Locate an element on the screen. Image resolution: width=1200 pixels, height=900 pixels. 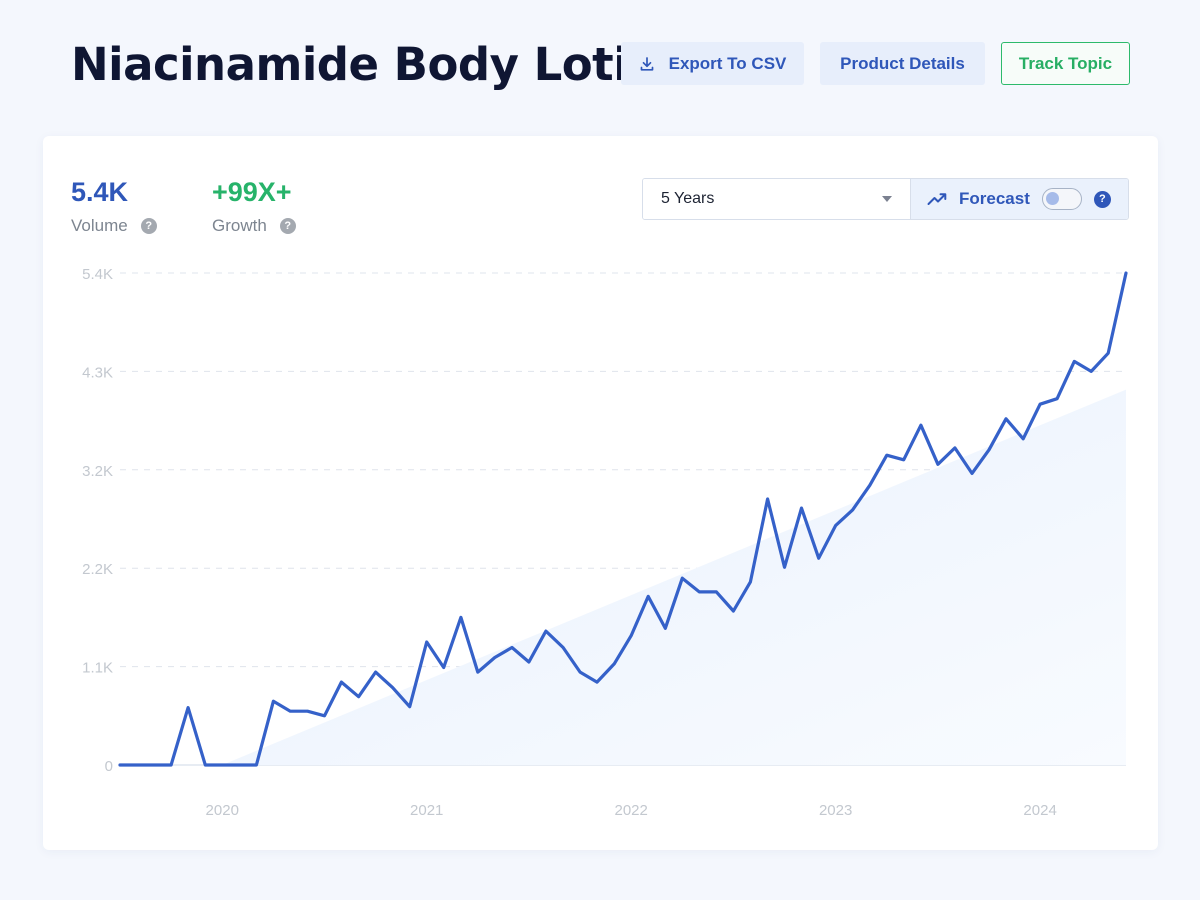
toggle-knob is located at coordinates (1052, 198).